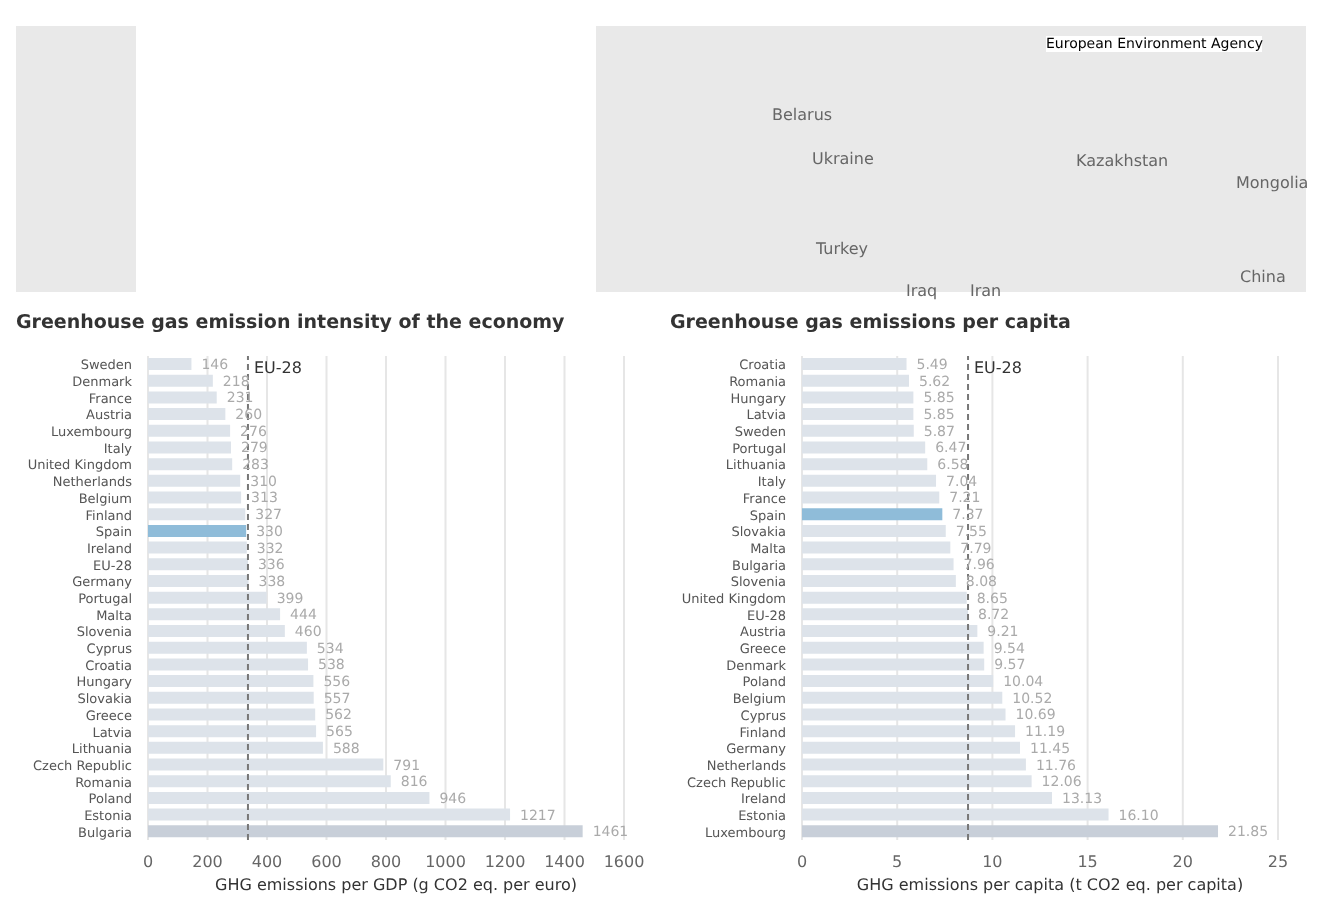 Image resolution: width=1322 pixels, height=900 pixels. What do you see at coordinates (842, 249) in the screenshot?
I see `text: Turkey` at bounding box center [842, 249].